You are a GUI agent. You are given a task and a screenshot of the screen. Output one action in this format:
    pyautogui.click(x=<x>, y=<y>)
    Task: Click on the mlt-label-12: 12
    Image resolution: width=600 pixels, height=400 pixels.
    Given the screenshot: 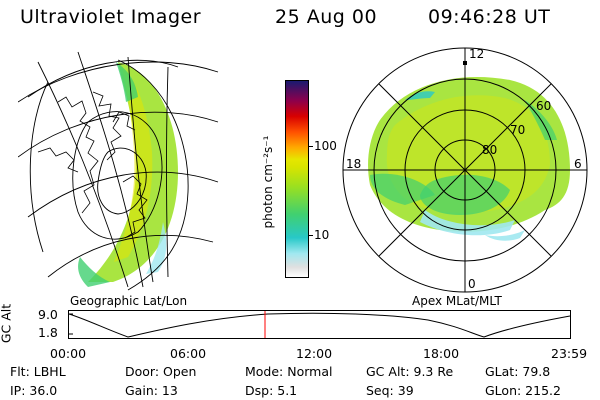 What is the action you would take?
    pyautogui.click(x=476, y=54)
    